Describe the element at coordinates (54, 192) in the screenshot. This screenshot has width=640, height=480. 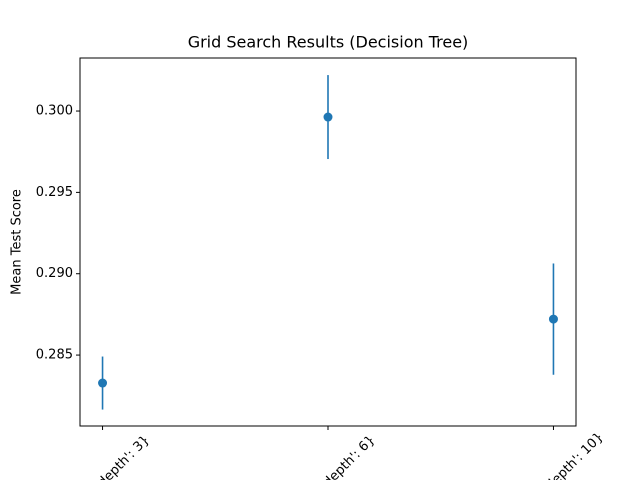
I see `y-tick-label: 0.295` at that location.